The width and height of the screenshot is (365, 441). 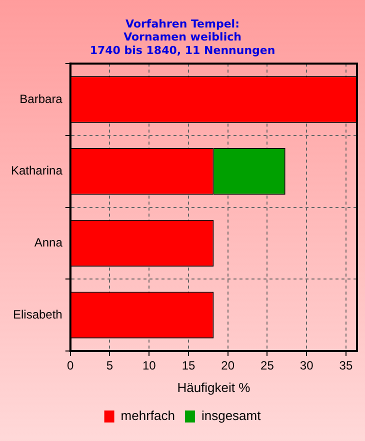 What do you see at coordinates (41, 99) in the screenshot?
I see `y-tick-label: Barbara` at bounding box center [41, 99].